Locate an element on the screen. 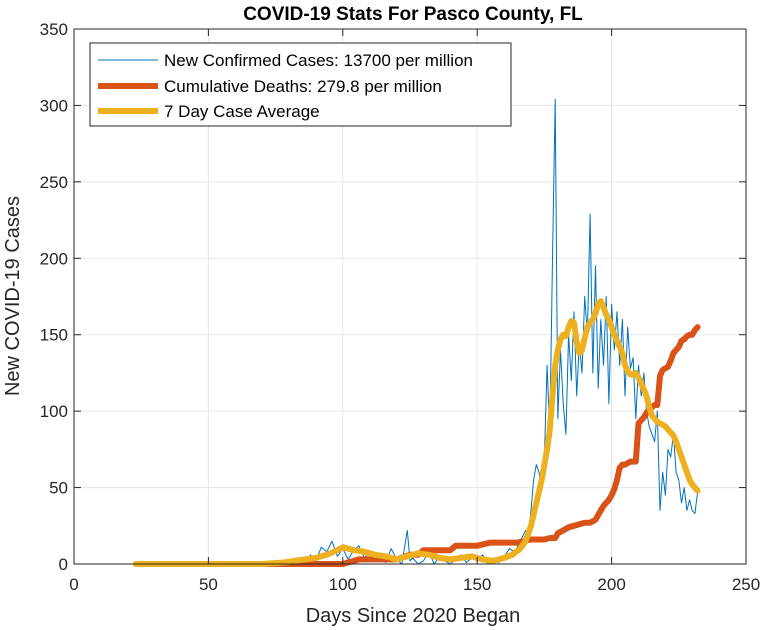  x-tick-label: 0 is located at coordinates (73, 584).